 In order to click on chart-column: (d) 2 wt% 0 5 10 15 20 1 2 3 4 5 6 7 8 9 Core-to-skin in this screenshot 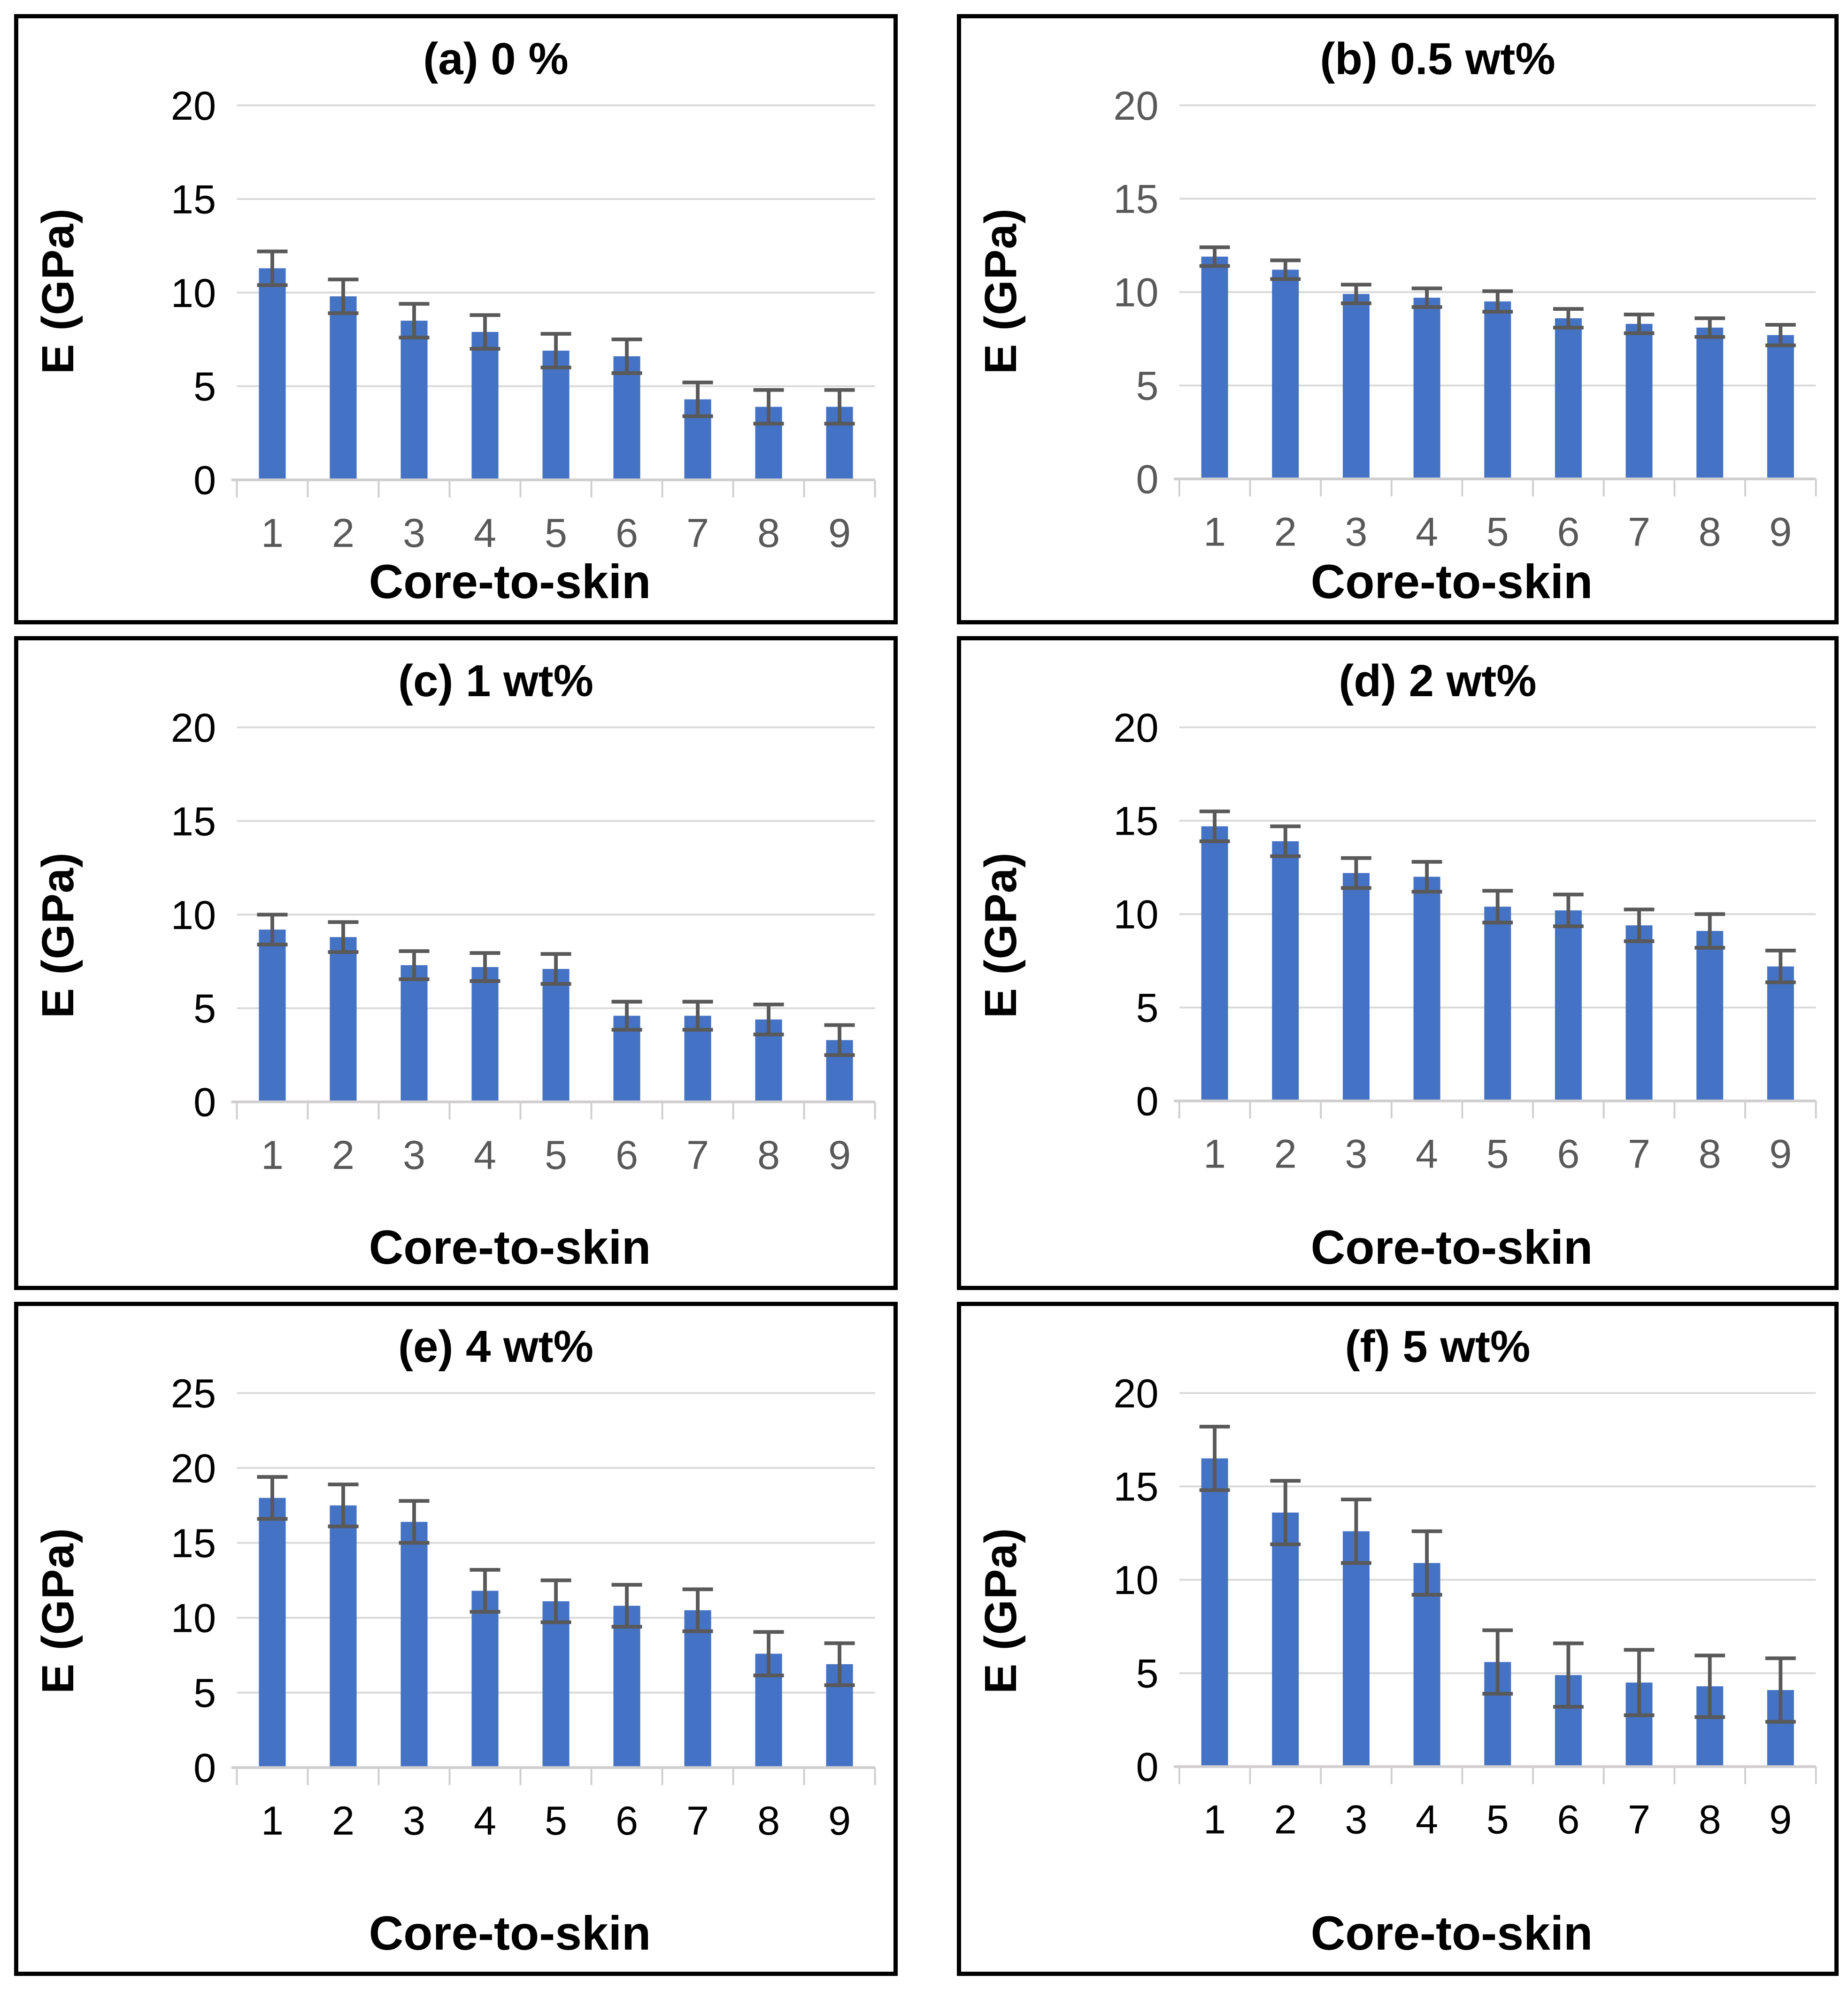, I will do `click(1437, 963)`.